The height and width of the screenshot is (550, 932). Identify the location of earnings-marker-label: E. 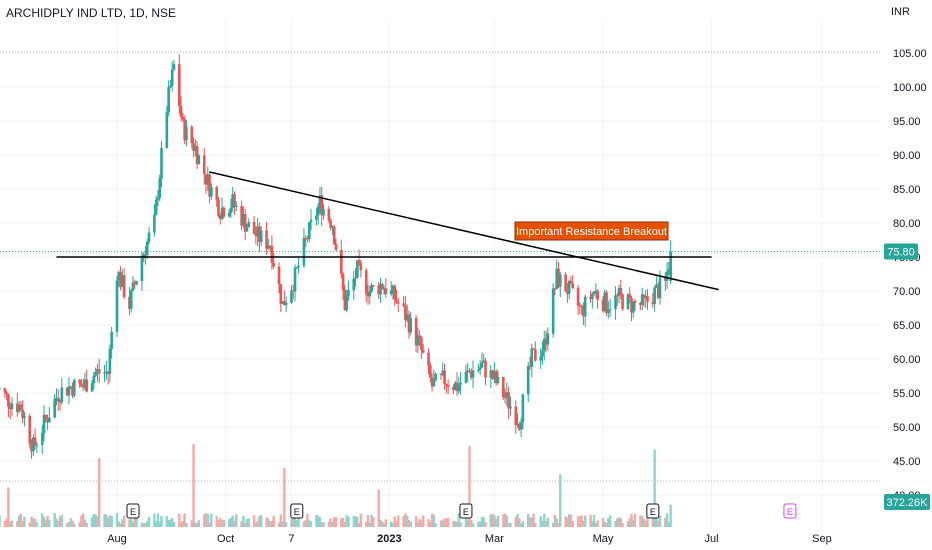
(466, 512).